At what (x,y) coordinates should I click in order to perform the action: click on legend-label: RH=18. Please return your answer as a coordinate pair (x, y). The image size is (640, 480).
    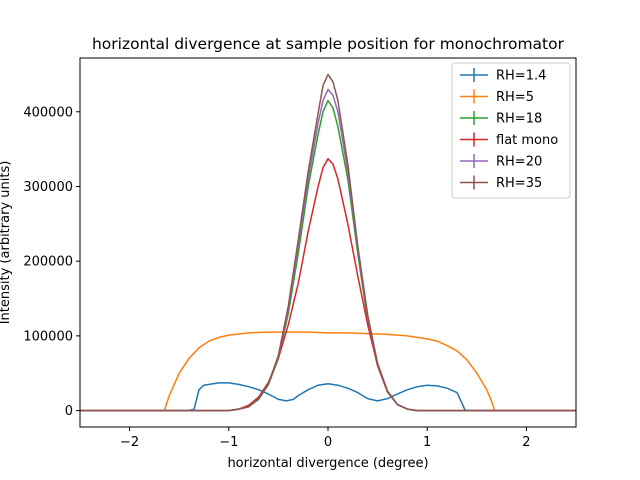
    Looking at the image, I should click on (519, 119).